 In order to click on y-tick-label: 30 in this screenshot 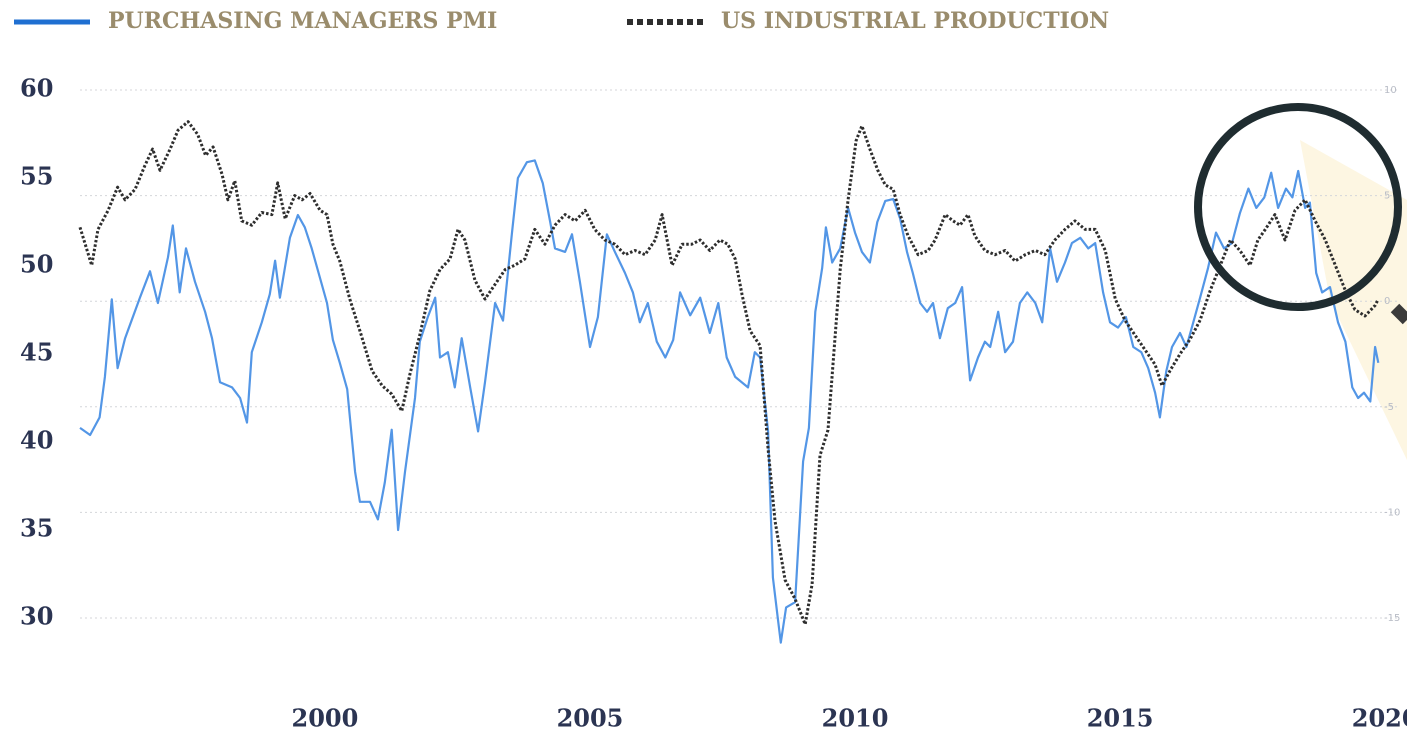, I will do `click(36, 616)`.